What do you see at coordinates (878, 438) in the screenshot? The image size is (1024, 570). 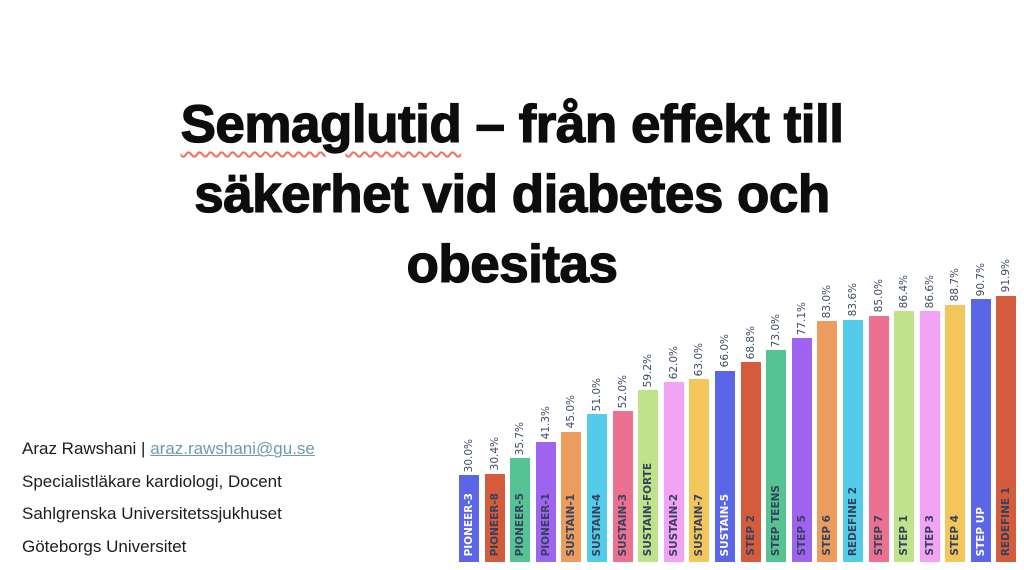 I see `bar: STEP 7` at bounding box center [878, 438].